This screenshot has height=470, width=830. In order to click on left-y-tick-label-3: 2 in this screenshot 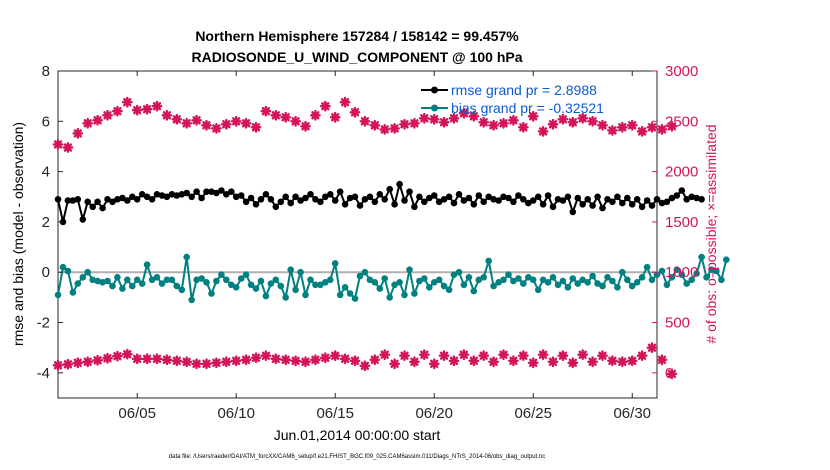, I will do `click(46, 222)`.